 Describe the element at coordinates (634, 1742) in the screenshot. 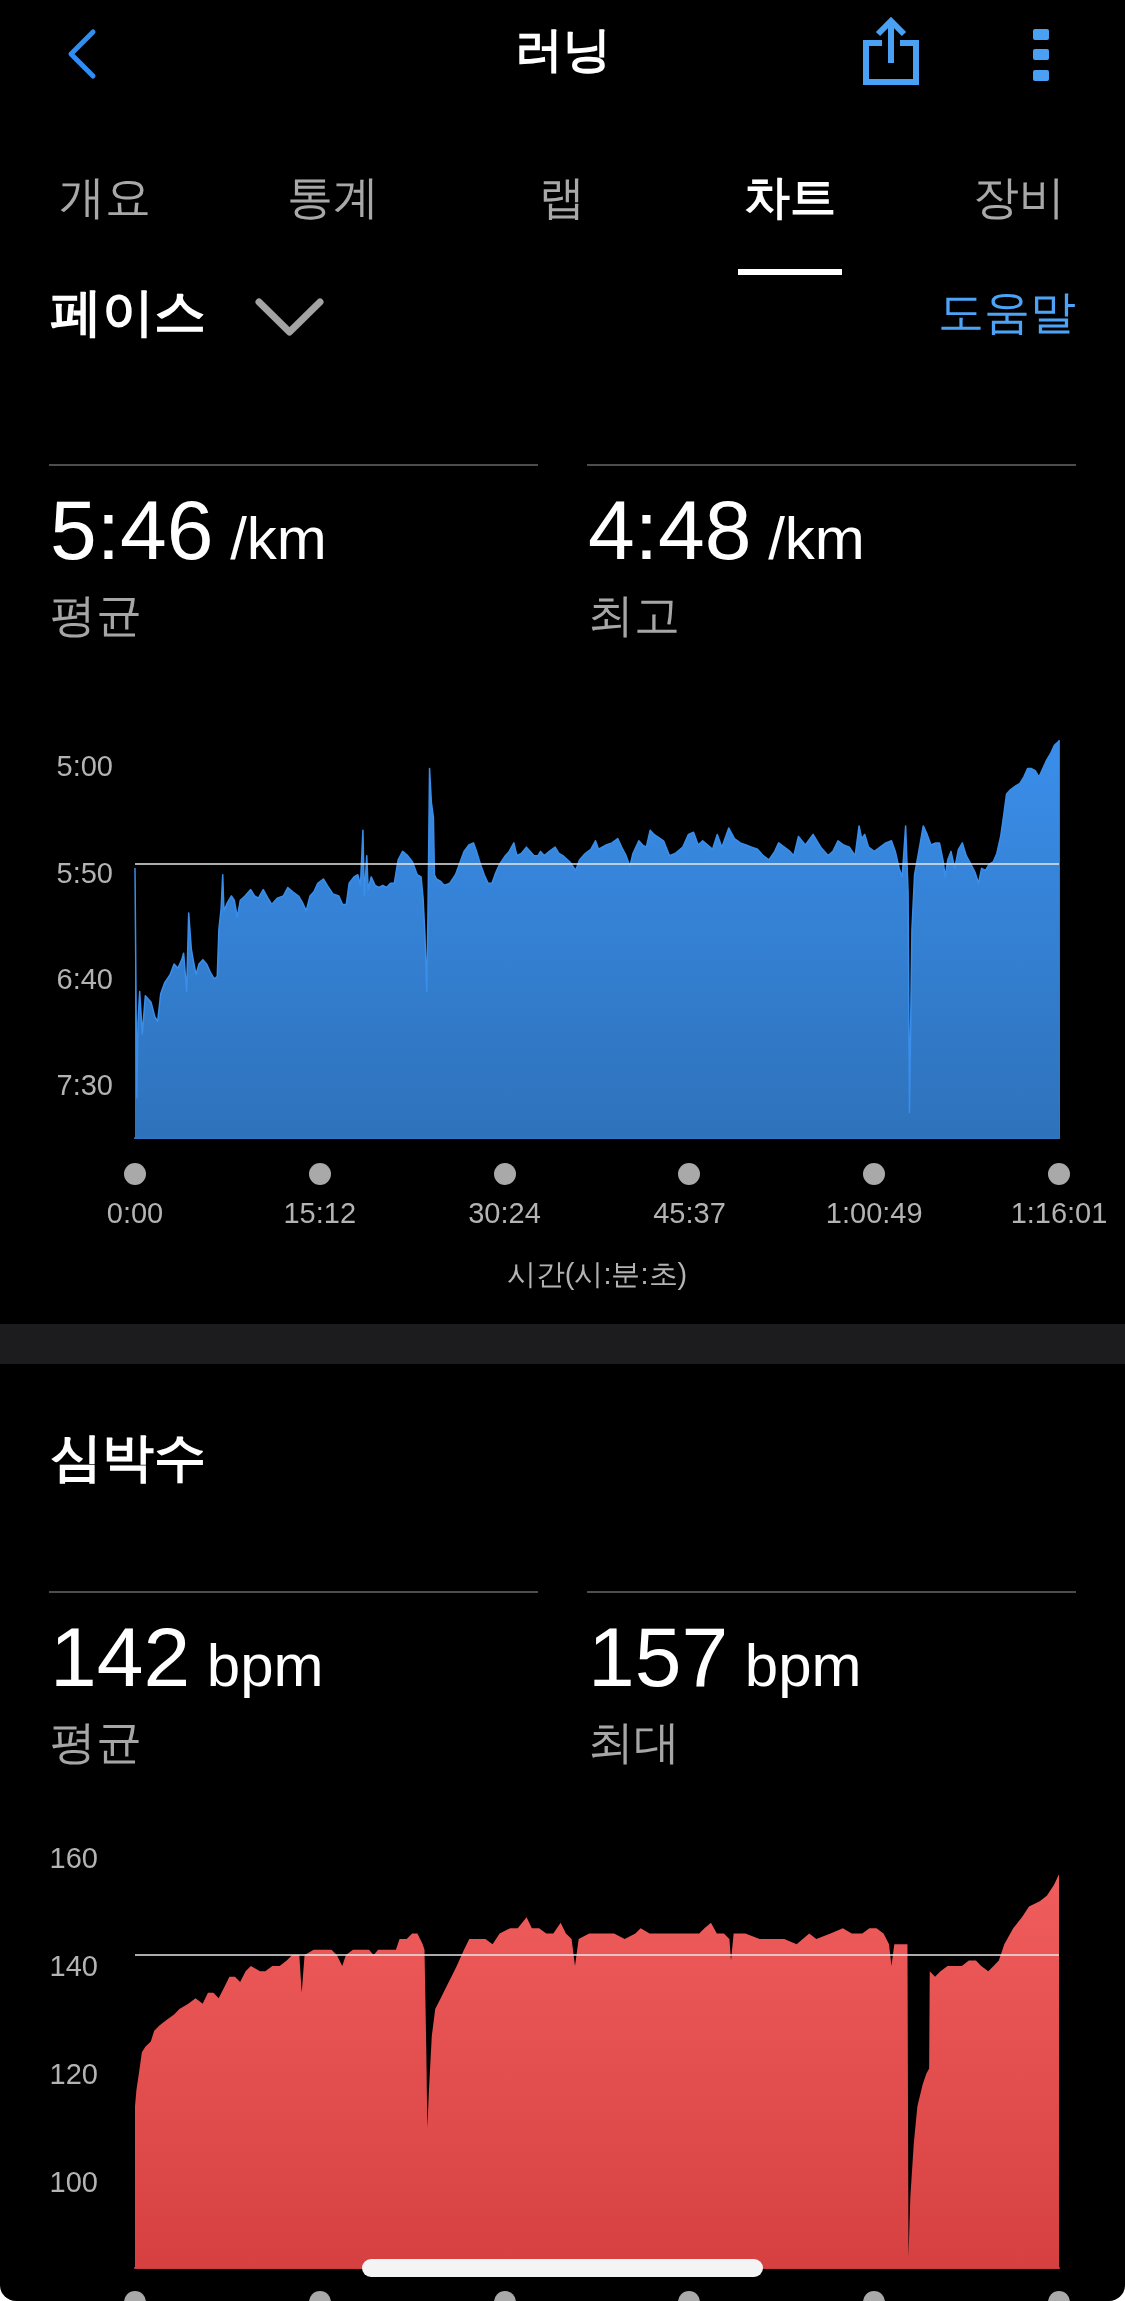

I see `text: 최대` at that location.